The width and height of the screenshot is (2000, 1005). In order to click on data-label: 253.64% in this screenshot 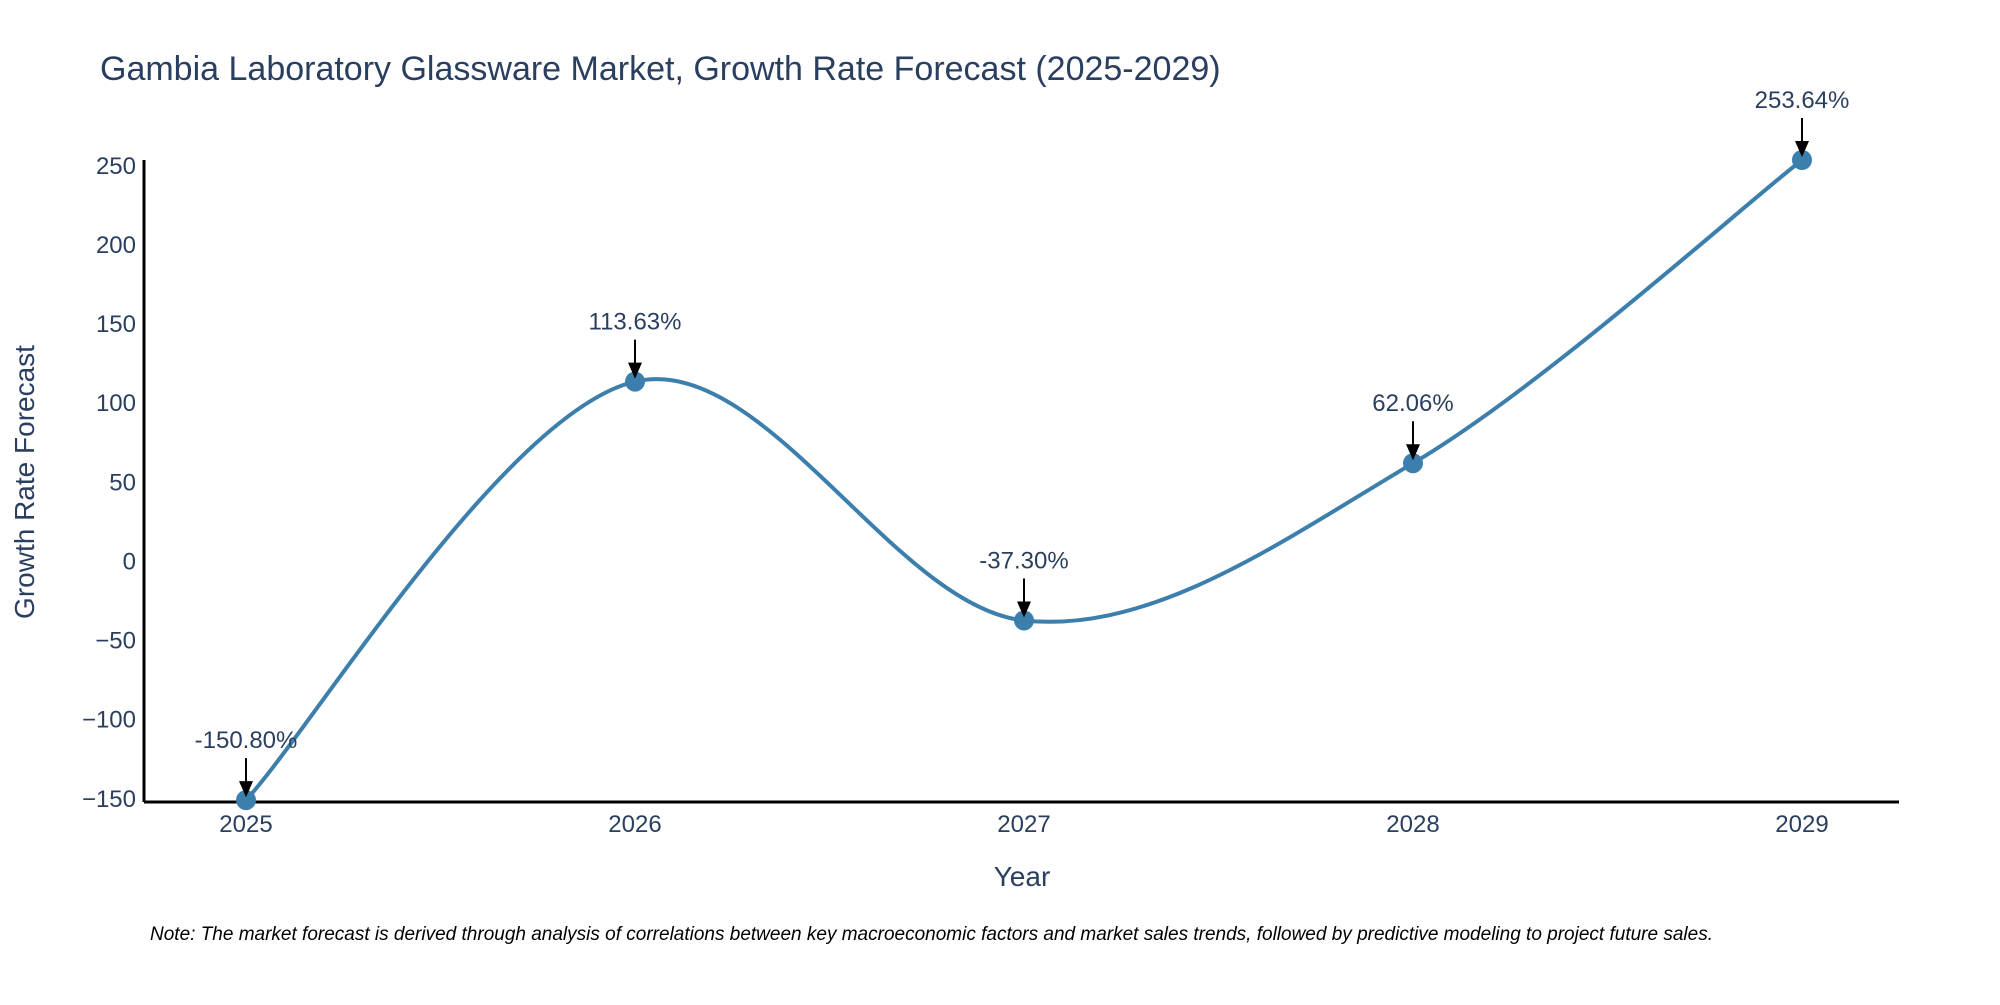, I will do `click(1802, 100)`.